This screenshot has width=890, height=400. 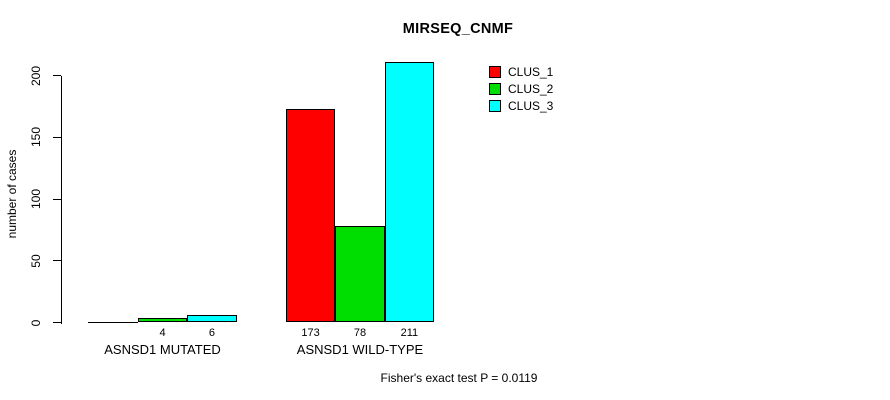 I want to click on y-axis-tick-label: 100, so click(x=36, y=199).